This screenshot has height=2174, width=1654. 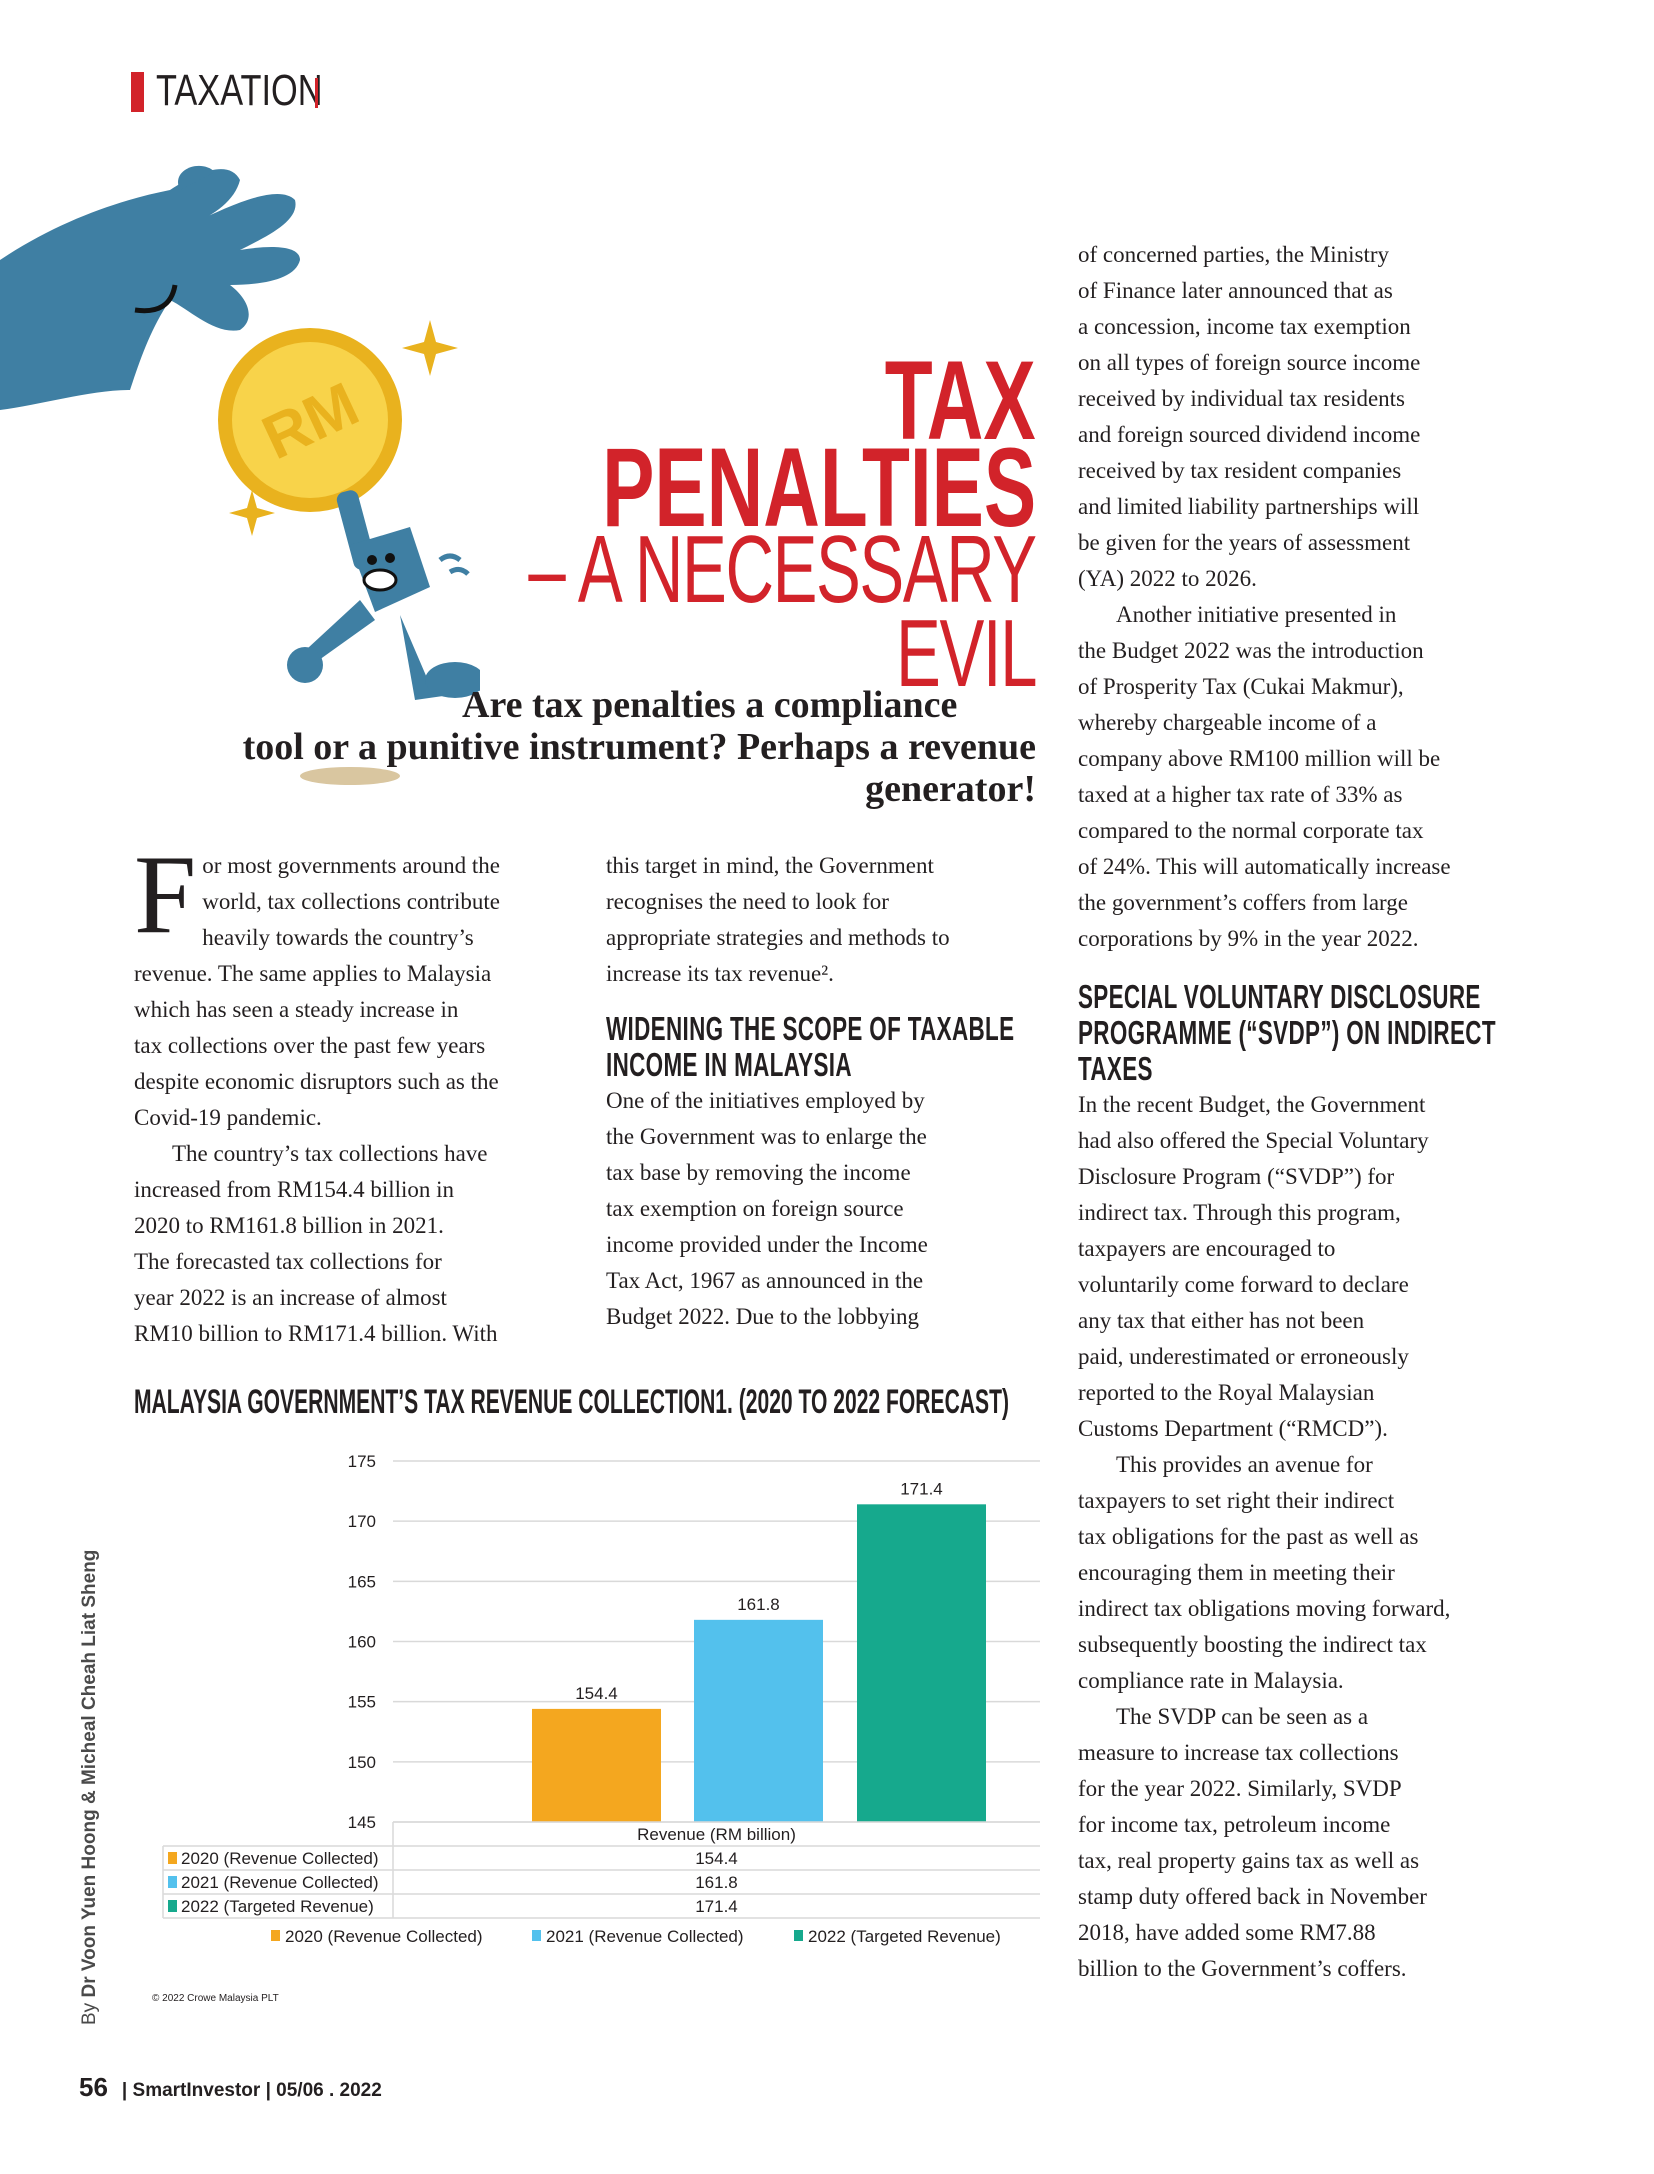 I want to click on bar-2021, so click(x=758, y=1720).